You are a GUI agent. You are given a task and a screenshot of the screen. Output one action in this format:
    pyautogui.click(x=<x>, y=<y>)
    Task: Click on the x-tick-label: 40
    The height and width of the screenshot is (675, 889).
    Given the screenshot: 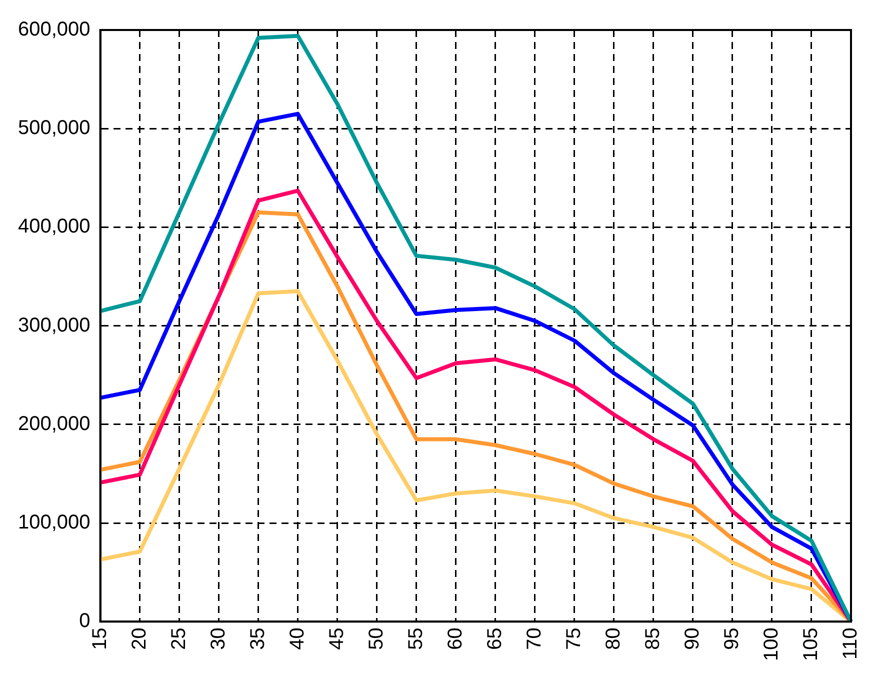 What is the action you would take?
    pyautogui.click(x=297, y=639)
    